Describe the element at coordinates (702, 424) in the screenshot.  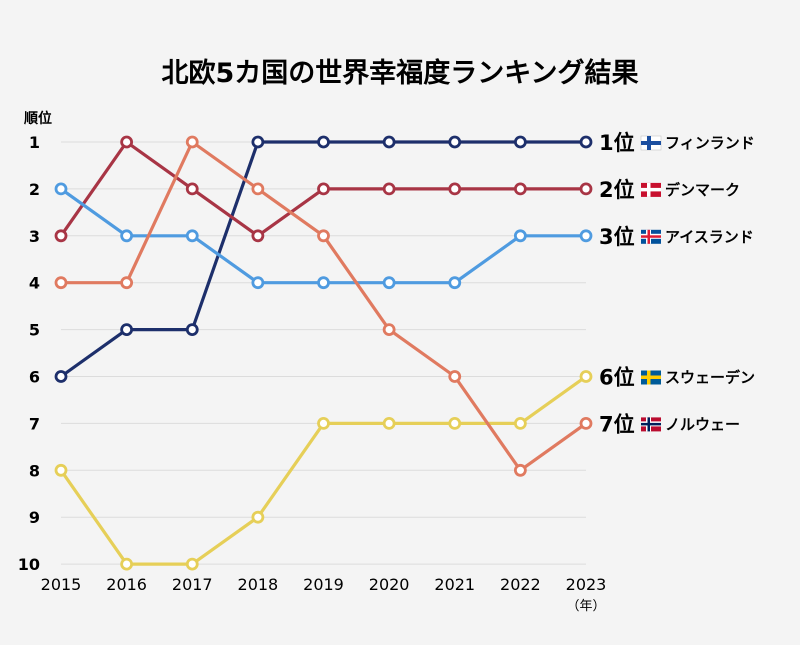
I see `end-series-name: ノルウェー` at that location.